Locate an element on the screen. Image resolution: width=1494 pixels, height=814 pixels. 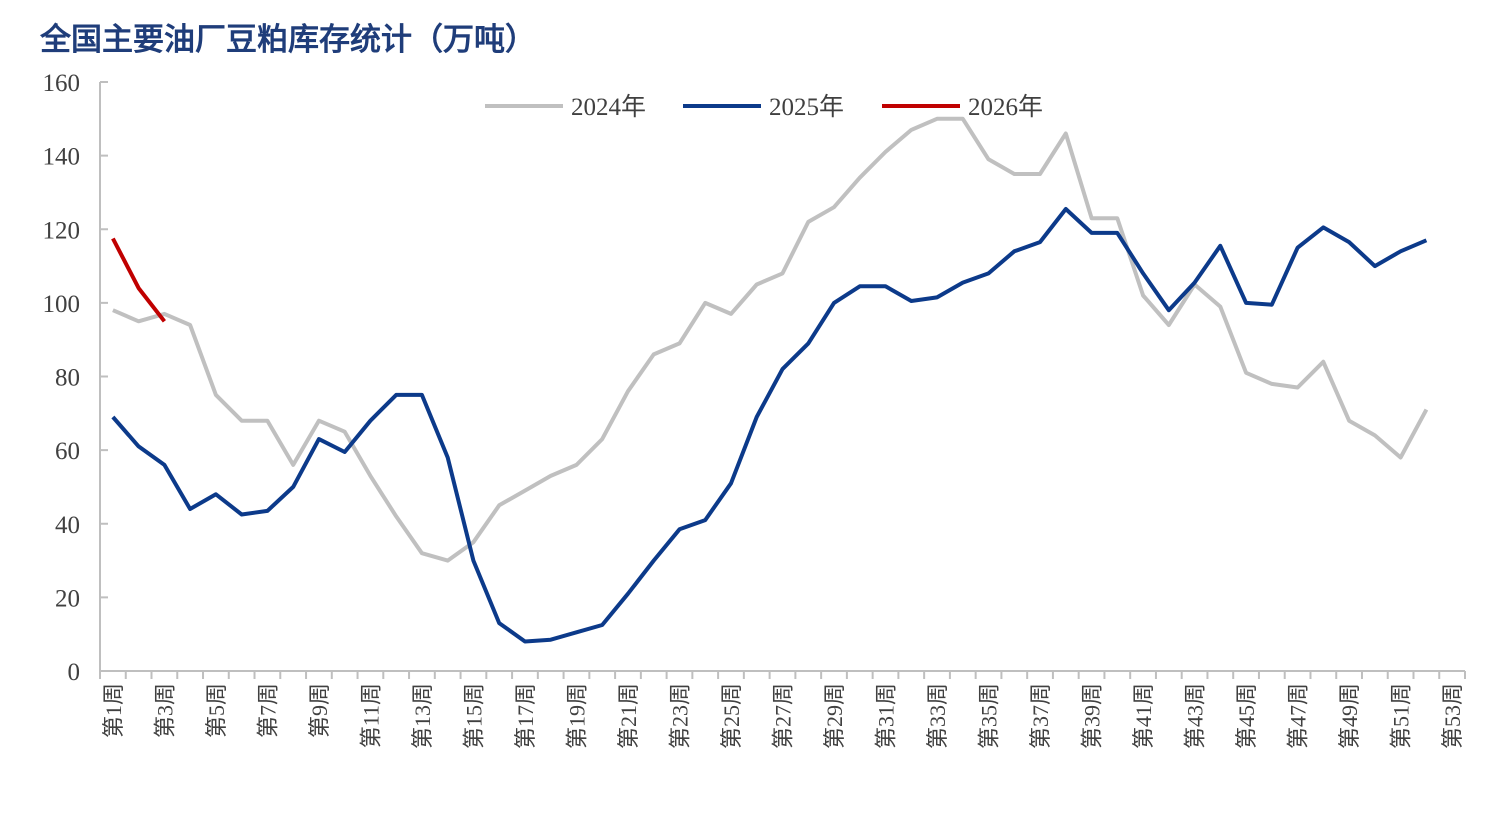
x-tick-label: 第13周 is located at coordinates (422, 716).